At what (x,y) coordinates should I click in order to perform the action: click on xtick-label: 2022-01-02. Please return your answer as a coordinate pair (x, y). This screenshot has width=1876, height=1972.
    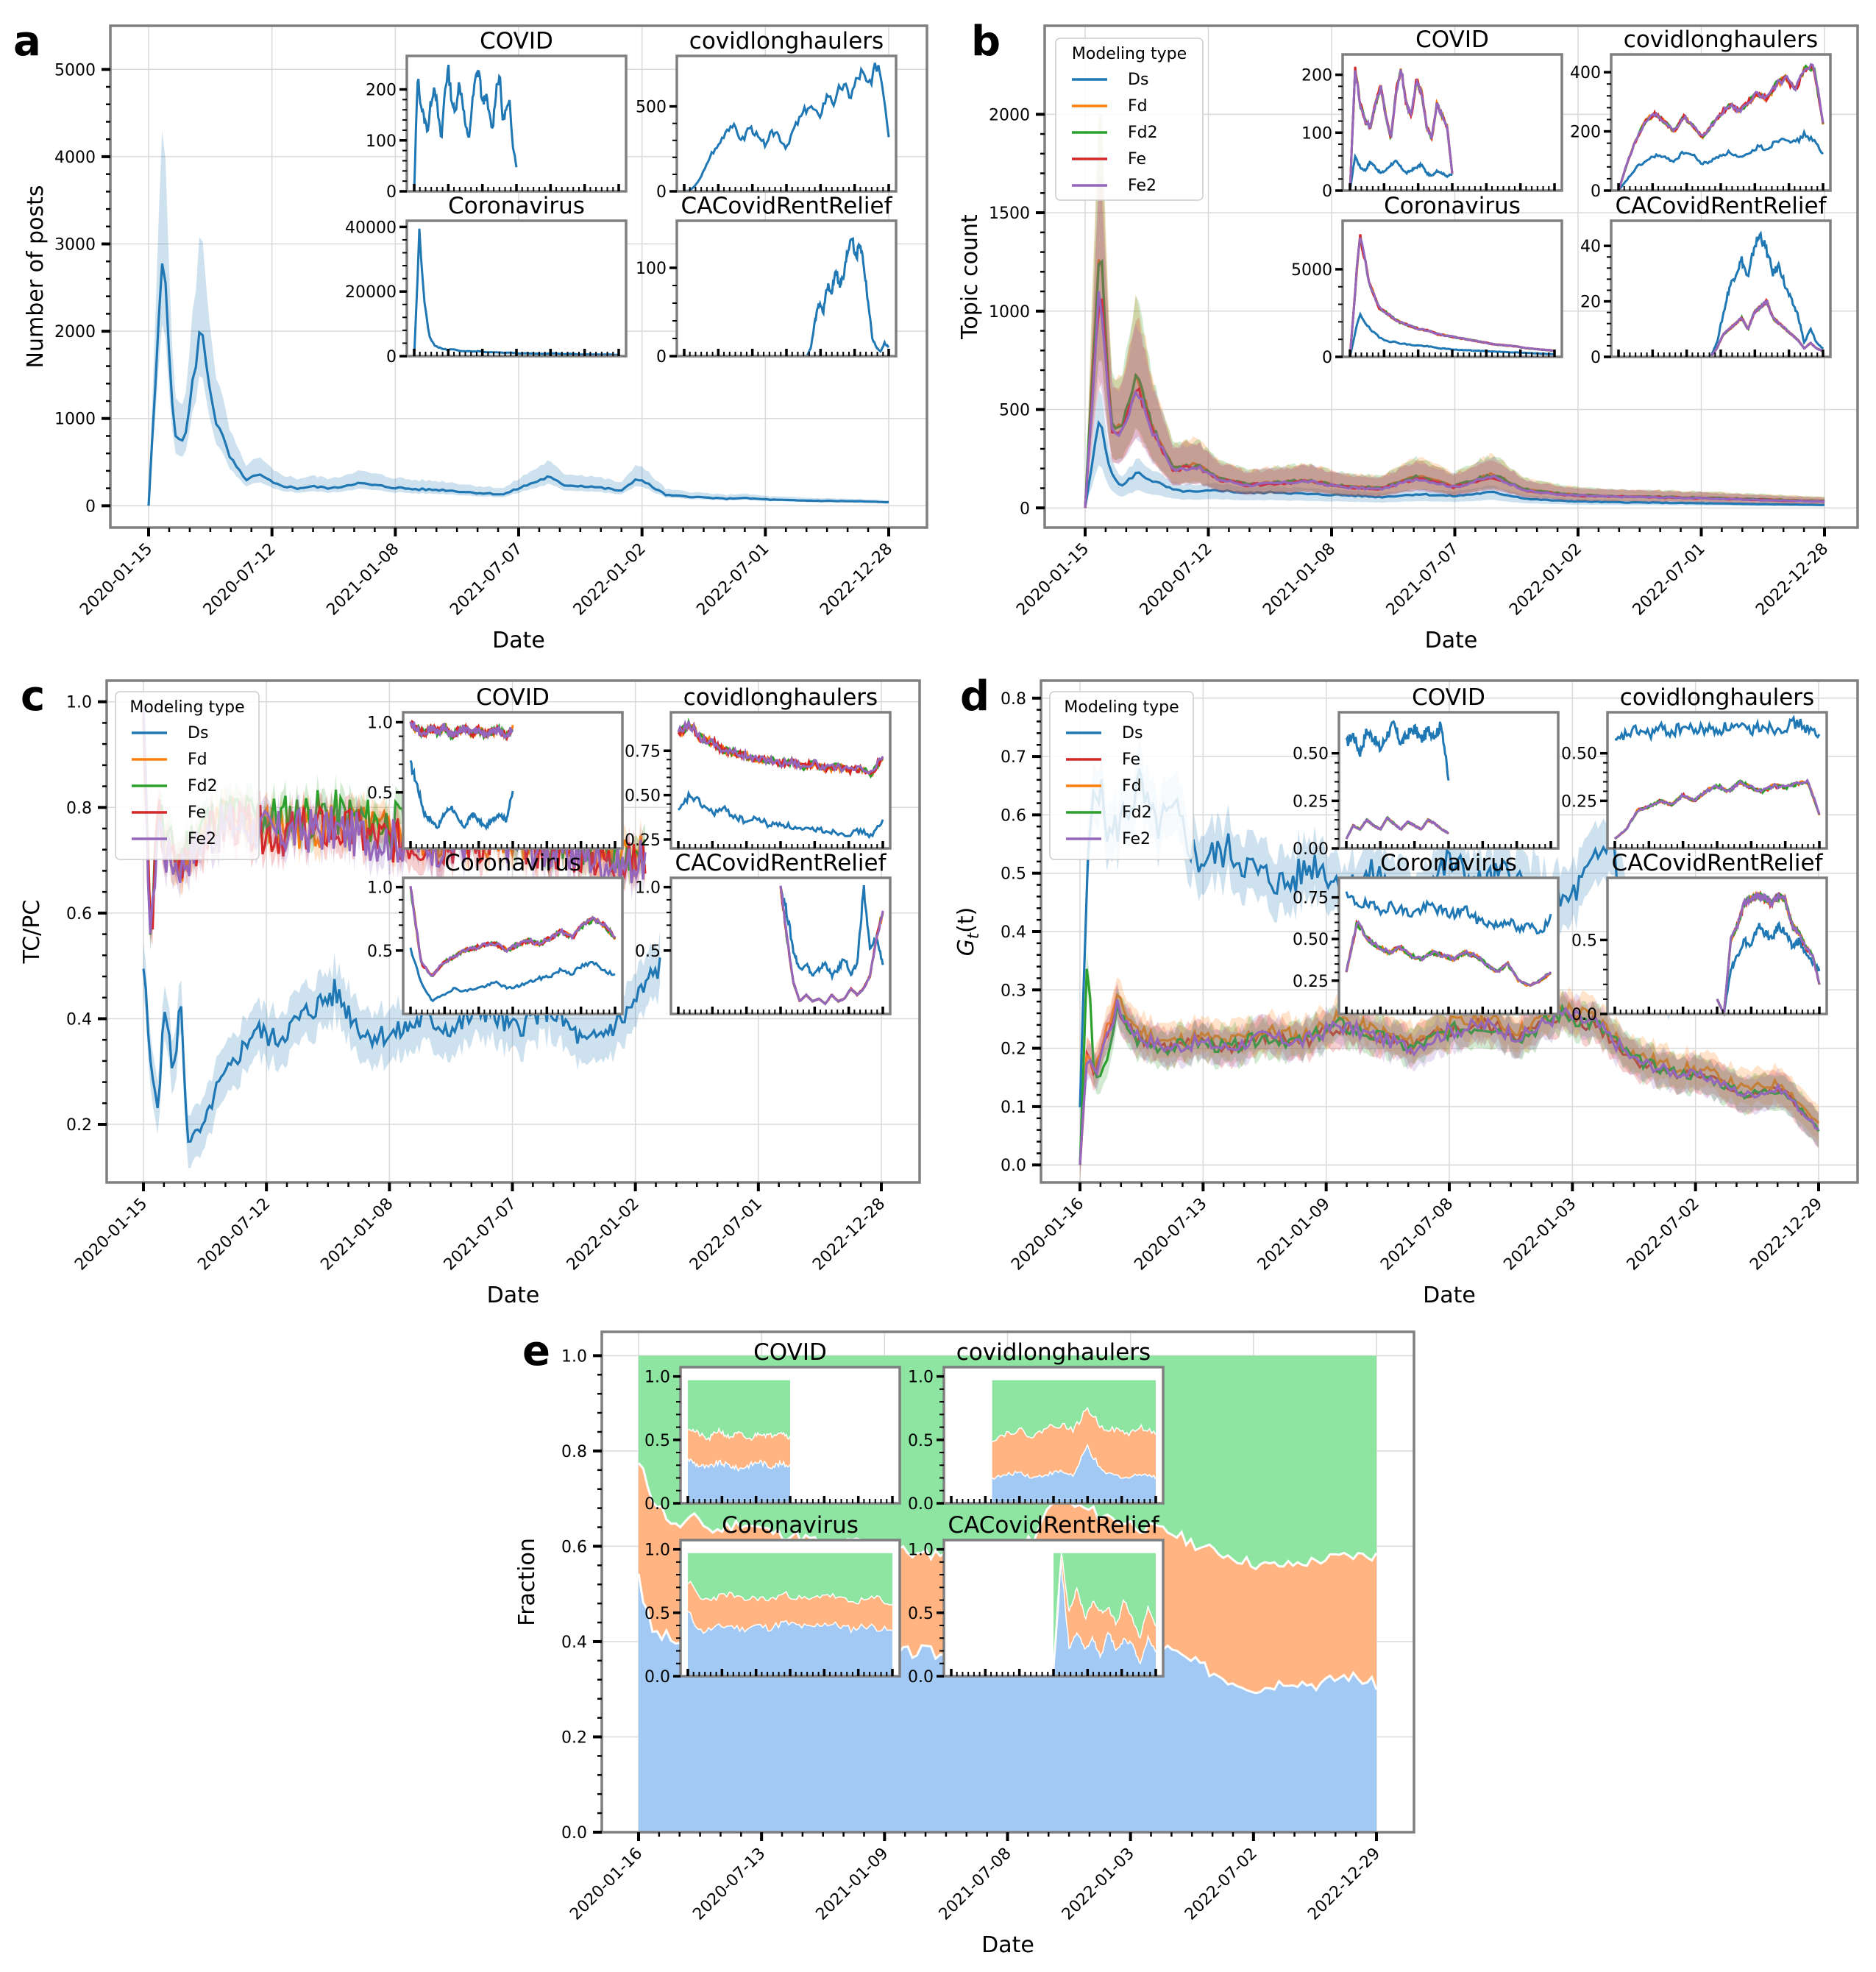
    Looking at the image, I should click on (610, 580).